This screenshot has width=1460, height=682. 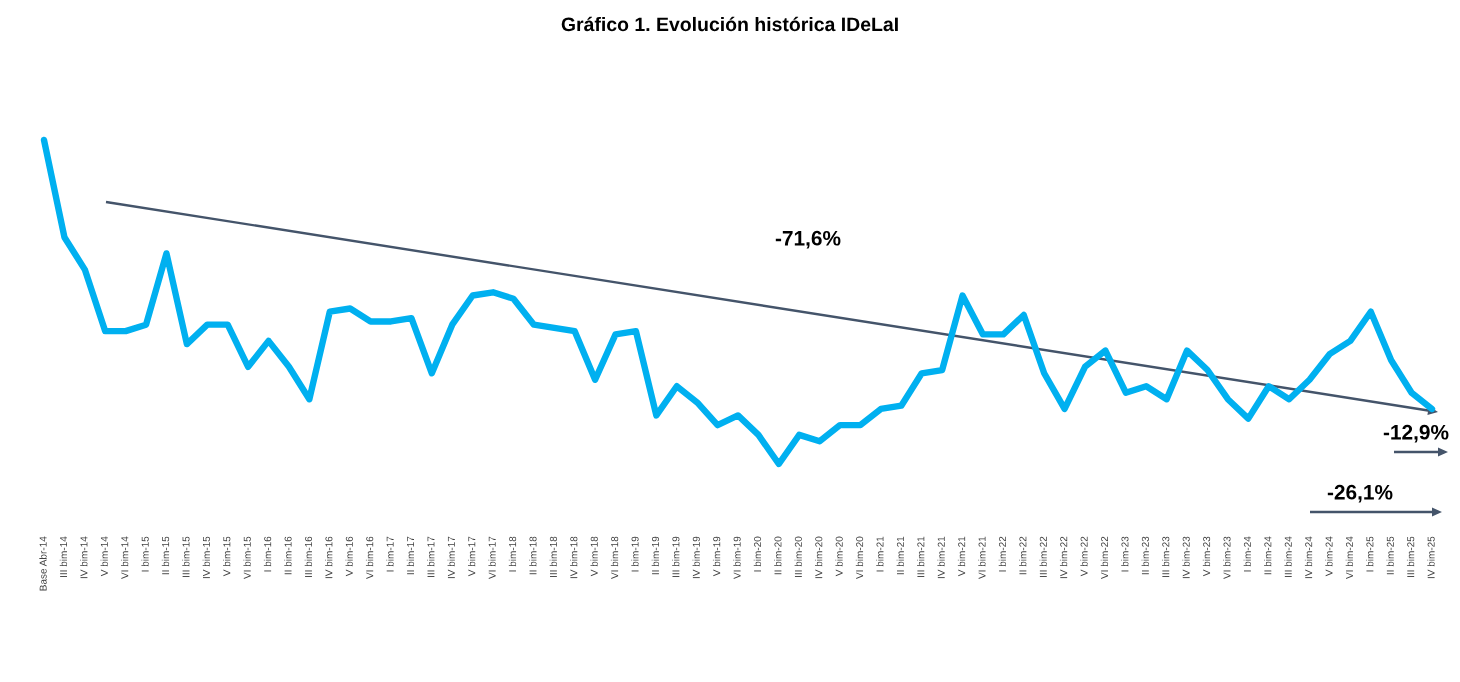 What do you see at coordinates (729, 24) in the screenshot?
I see `chart-title: Gráfico 1. Evolución histórica IDeLaI` at bounding box center [729, 24].